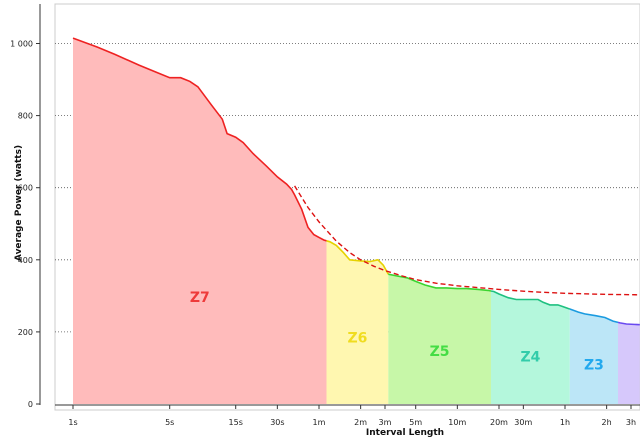 The width and height of the screenshot is (640, 439). What do you see at coordinates (467, 240) in the screenshot?
I see `model-curve` at bounding box center [467, 240].